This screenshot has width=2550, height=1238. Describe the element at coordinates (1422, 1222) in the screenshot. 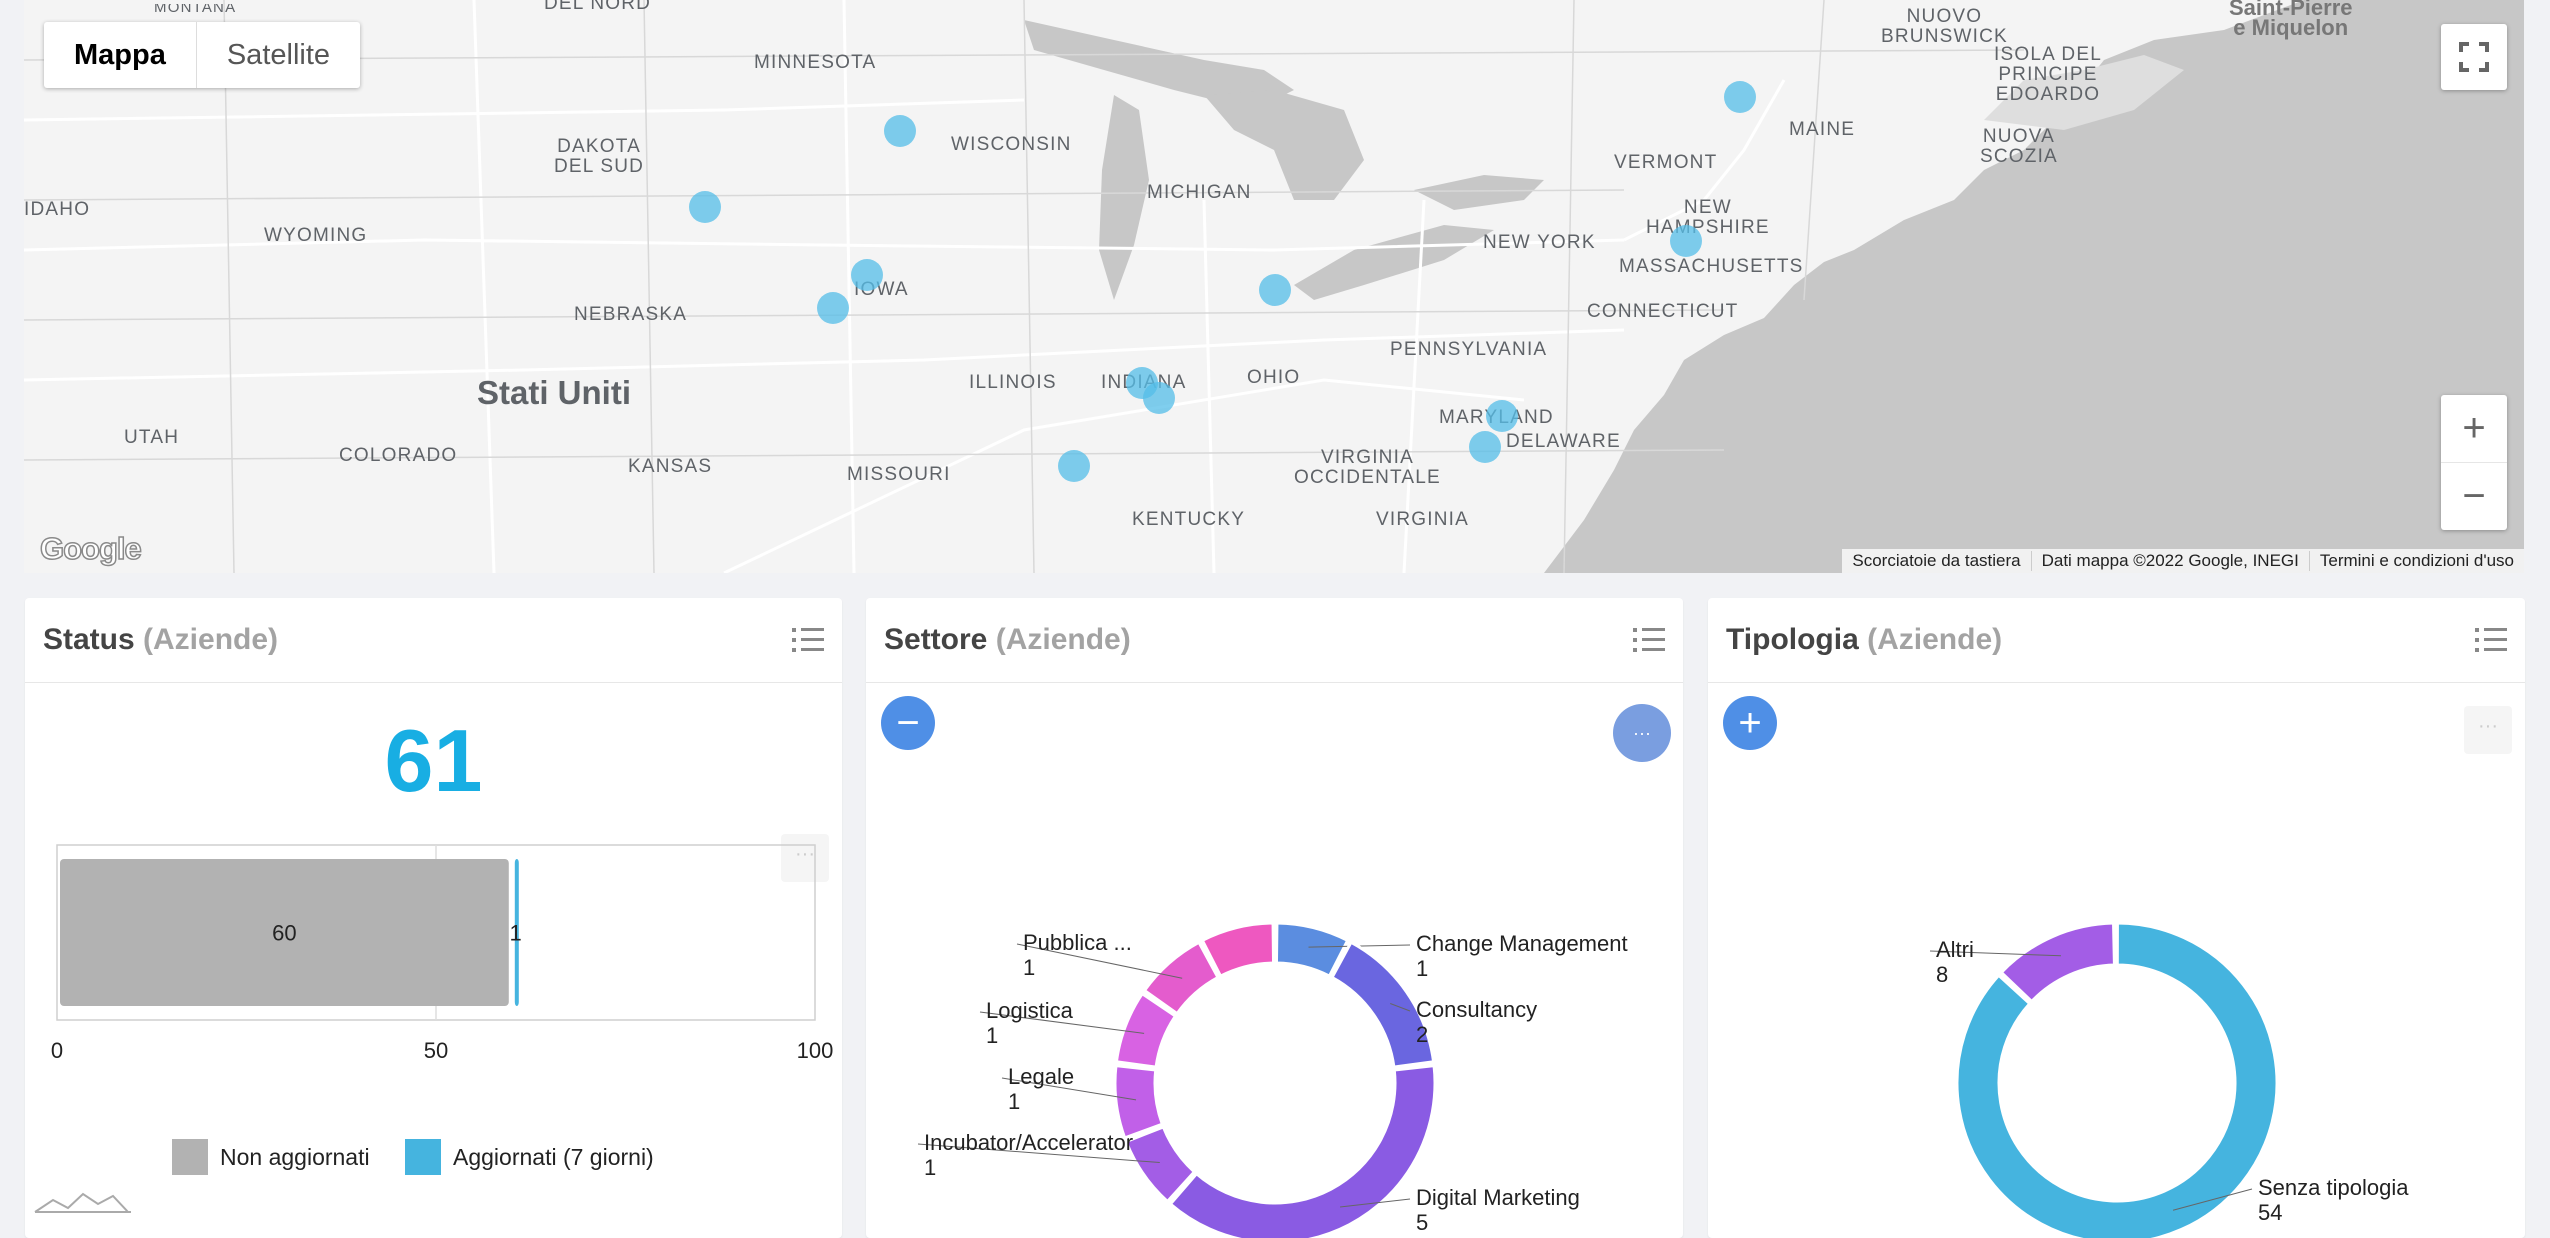

I see `slice-value: 5` at that location.